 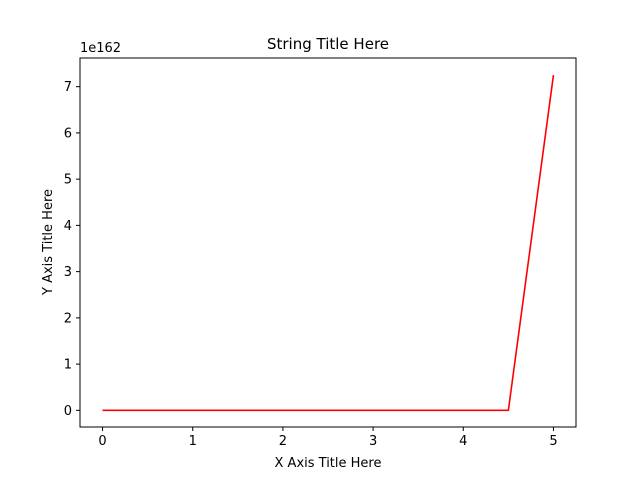 What do you see at coordinates (68, 226) in the screenshot?
I see `y-tick-label: 4` at bounding box center [68, 226].